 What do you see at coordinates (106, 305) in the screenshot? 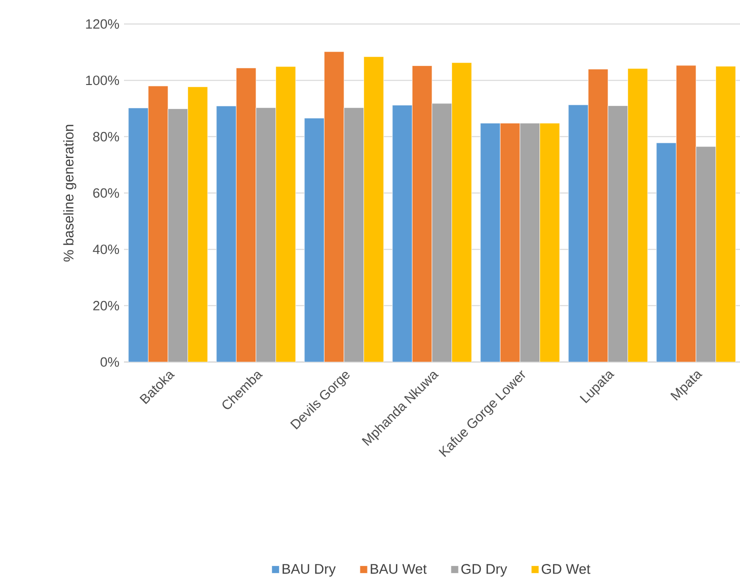
I see `y-tick-label: 20%` at bounding box center [106, 305].